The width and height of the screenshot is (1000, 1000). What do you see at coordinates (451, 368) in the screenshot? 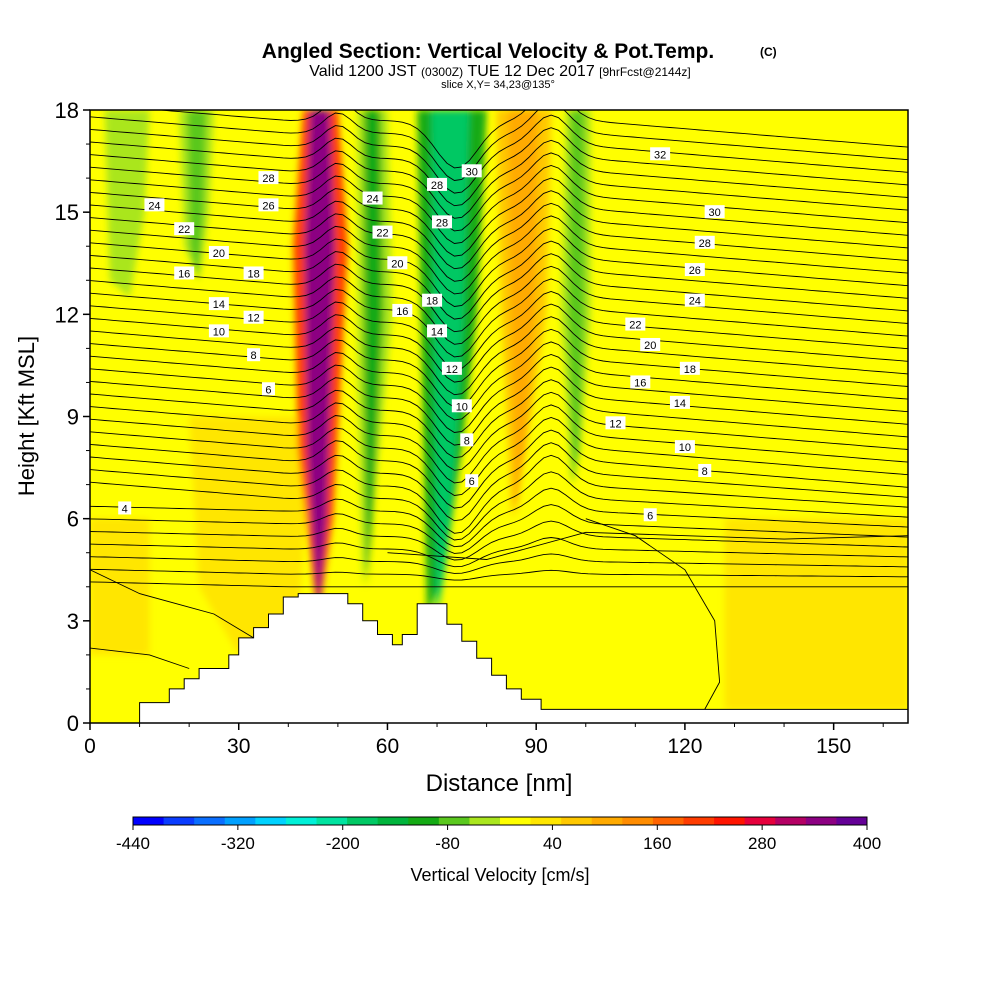
I see `contour-label: 12` at bounding box center [451, 368].